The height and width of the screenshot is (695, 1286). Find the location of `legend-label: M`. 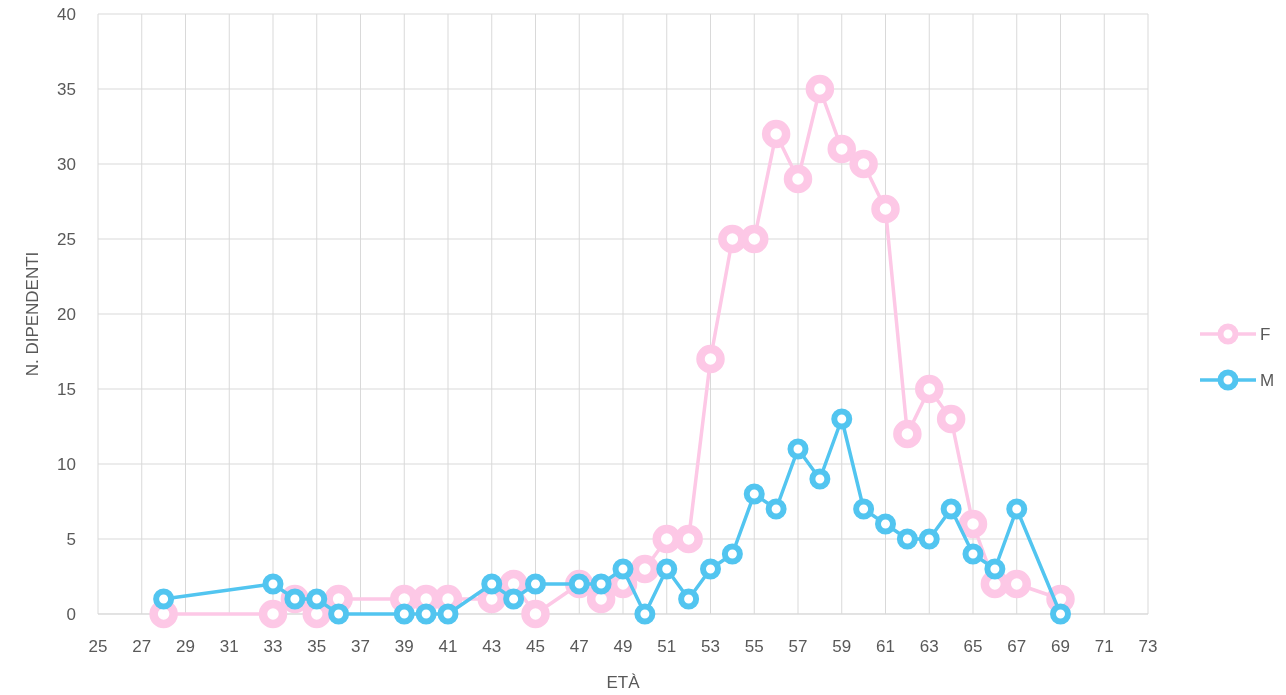

legend-label: M is located at coordinates (1267, 380).